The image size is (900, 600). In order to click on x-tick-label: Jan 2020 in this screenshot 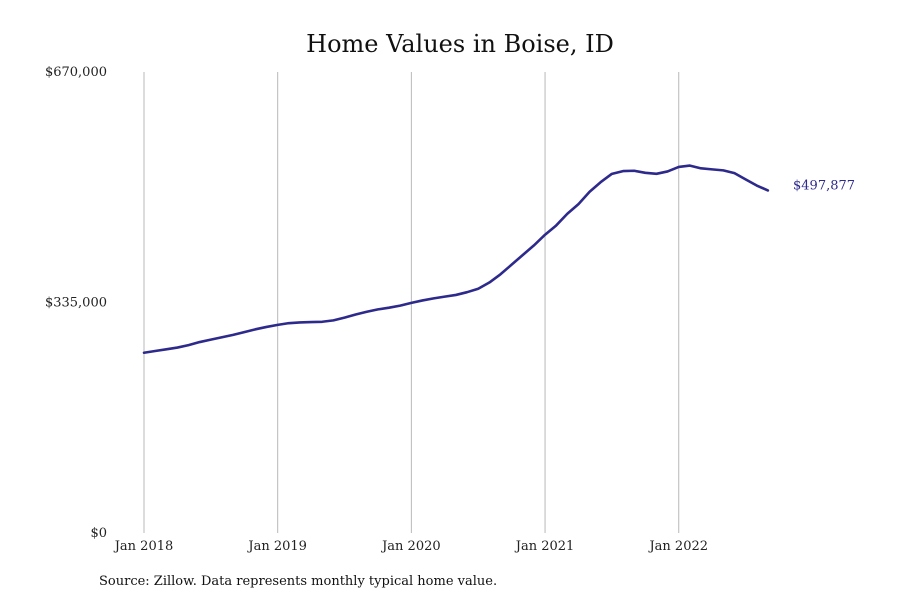, I will do `click(410, 546)`.